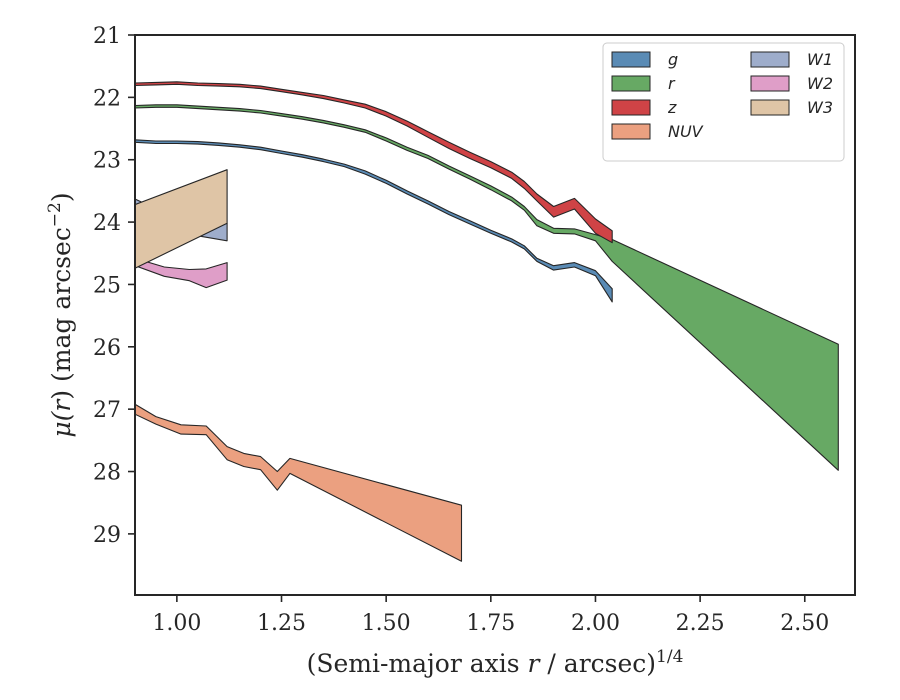 This screenshot has width=900, height=700. What do you see at coordinates (281, 623) in the screenshot?
I see `x-tick-label: 1.25` at bounding box center [281, 623].